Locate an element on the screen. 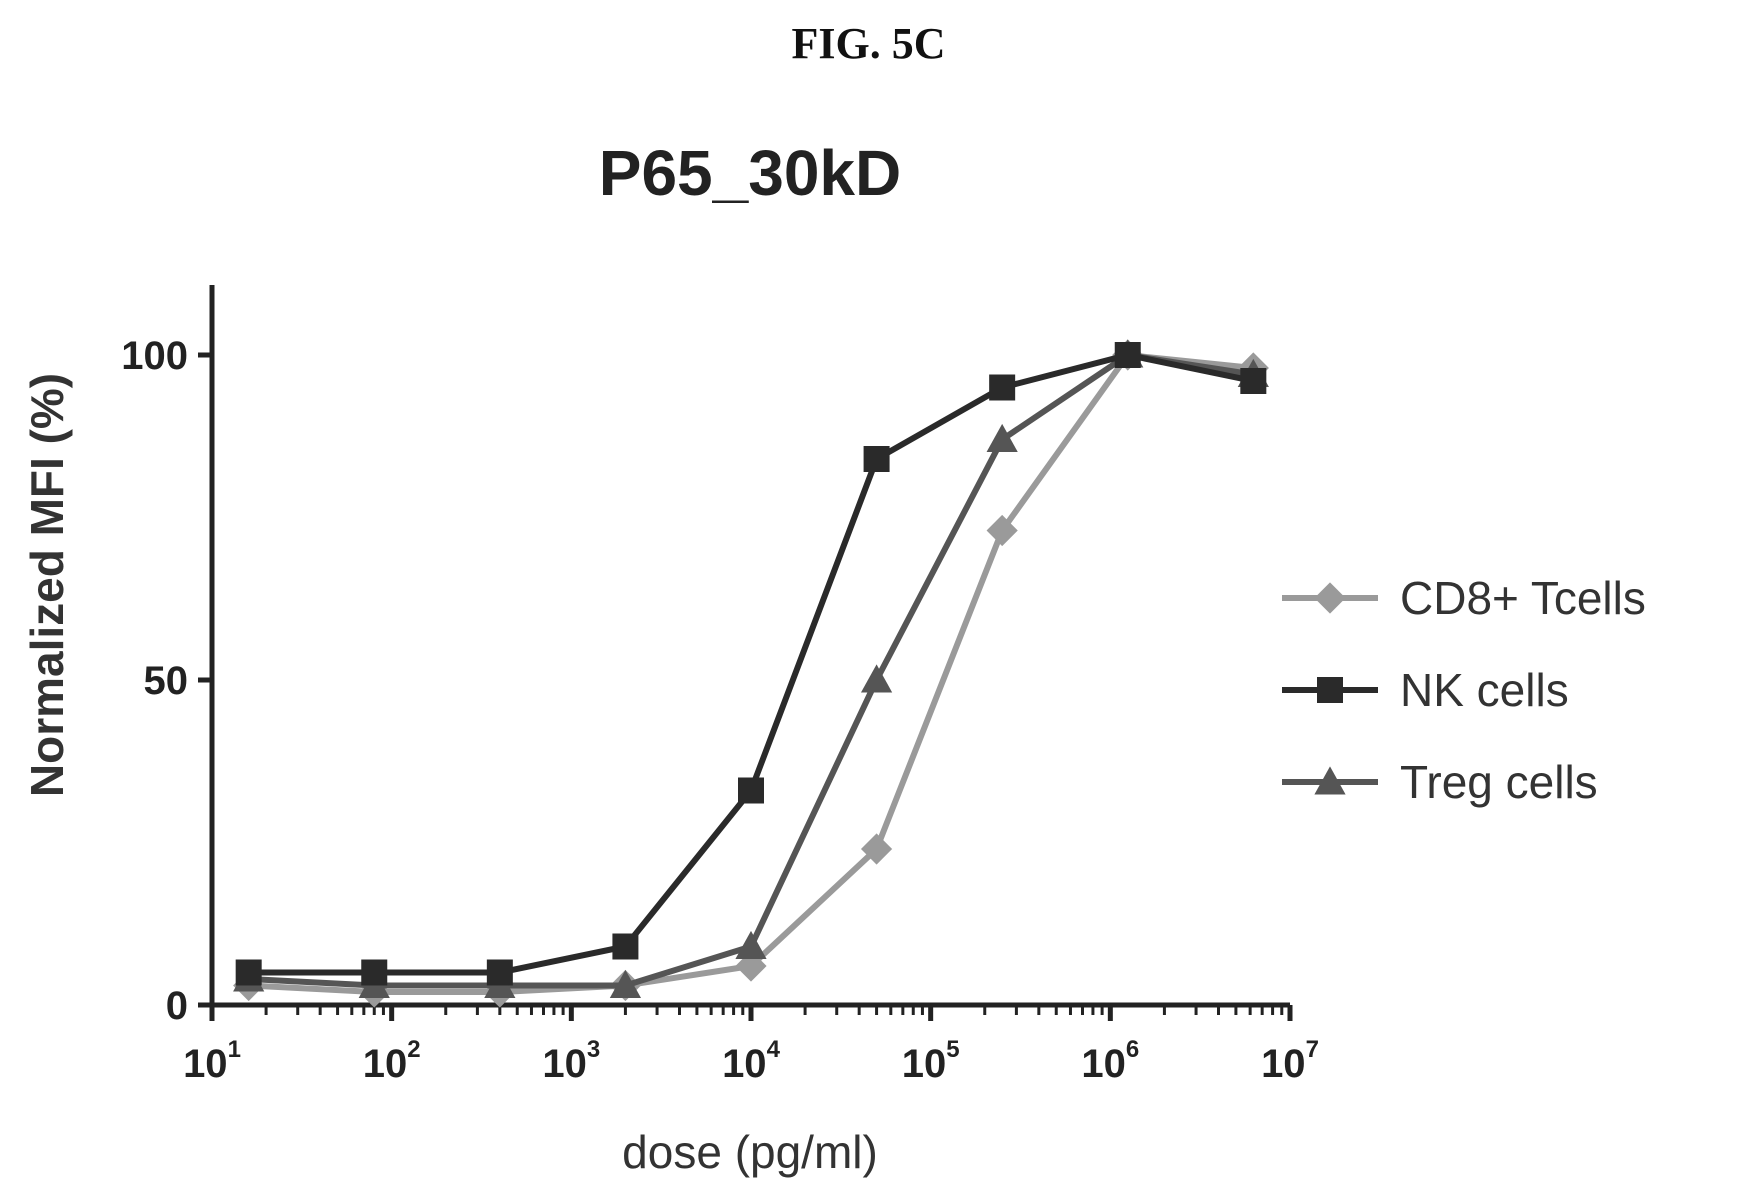 The height and width of the screenshot is (1199, 1737). legend-entry: CD8+ Tcells is located at coordinates (1523, 598).